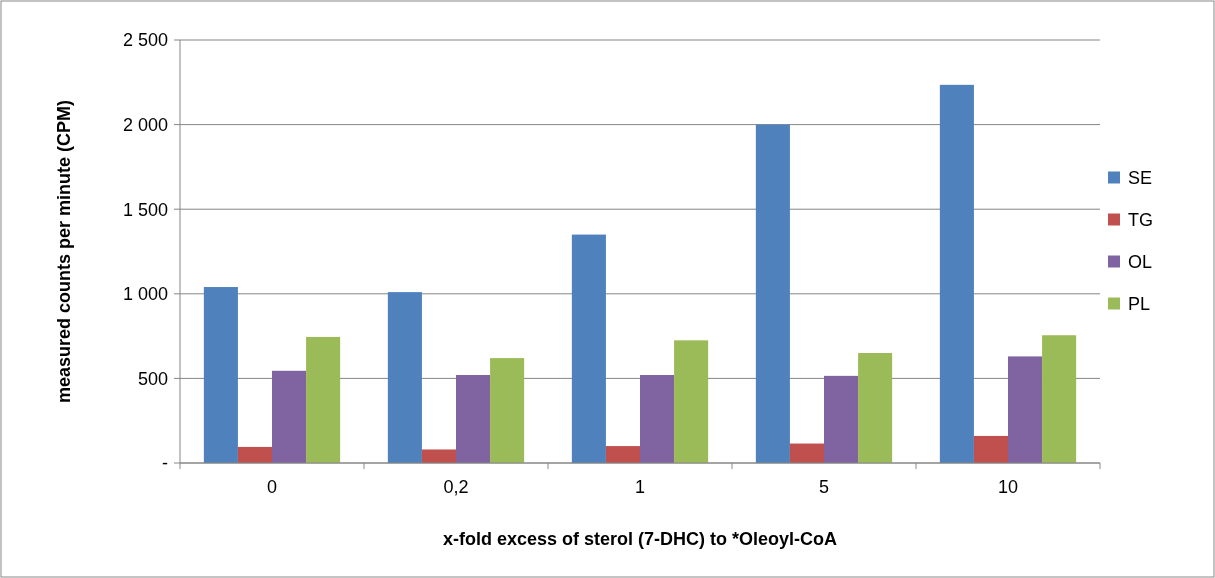 The width and height of the screenshot is (1215, 578). I want to click on x-tick-label: 0, so click(272, 487).